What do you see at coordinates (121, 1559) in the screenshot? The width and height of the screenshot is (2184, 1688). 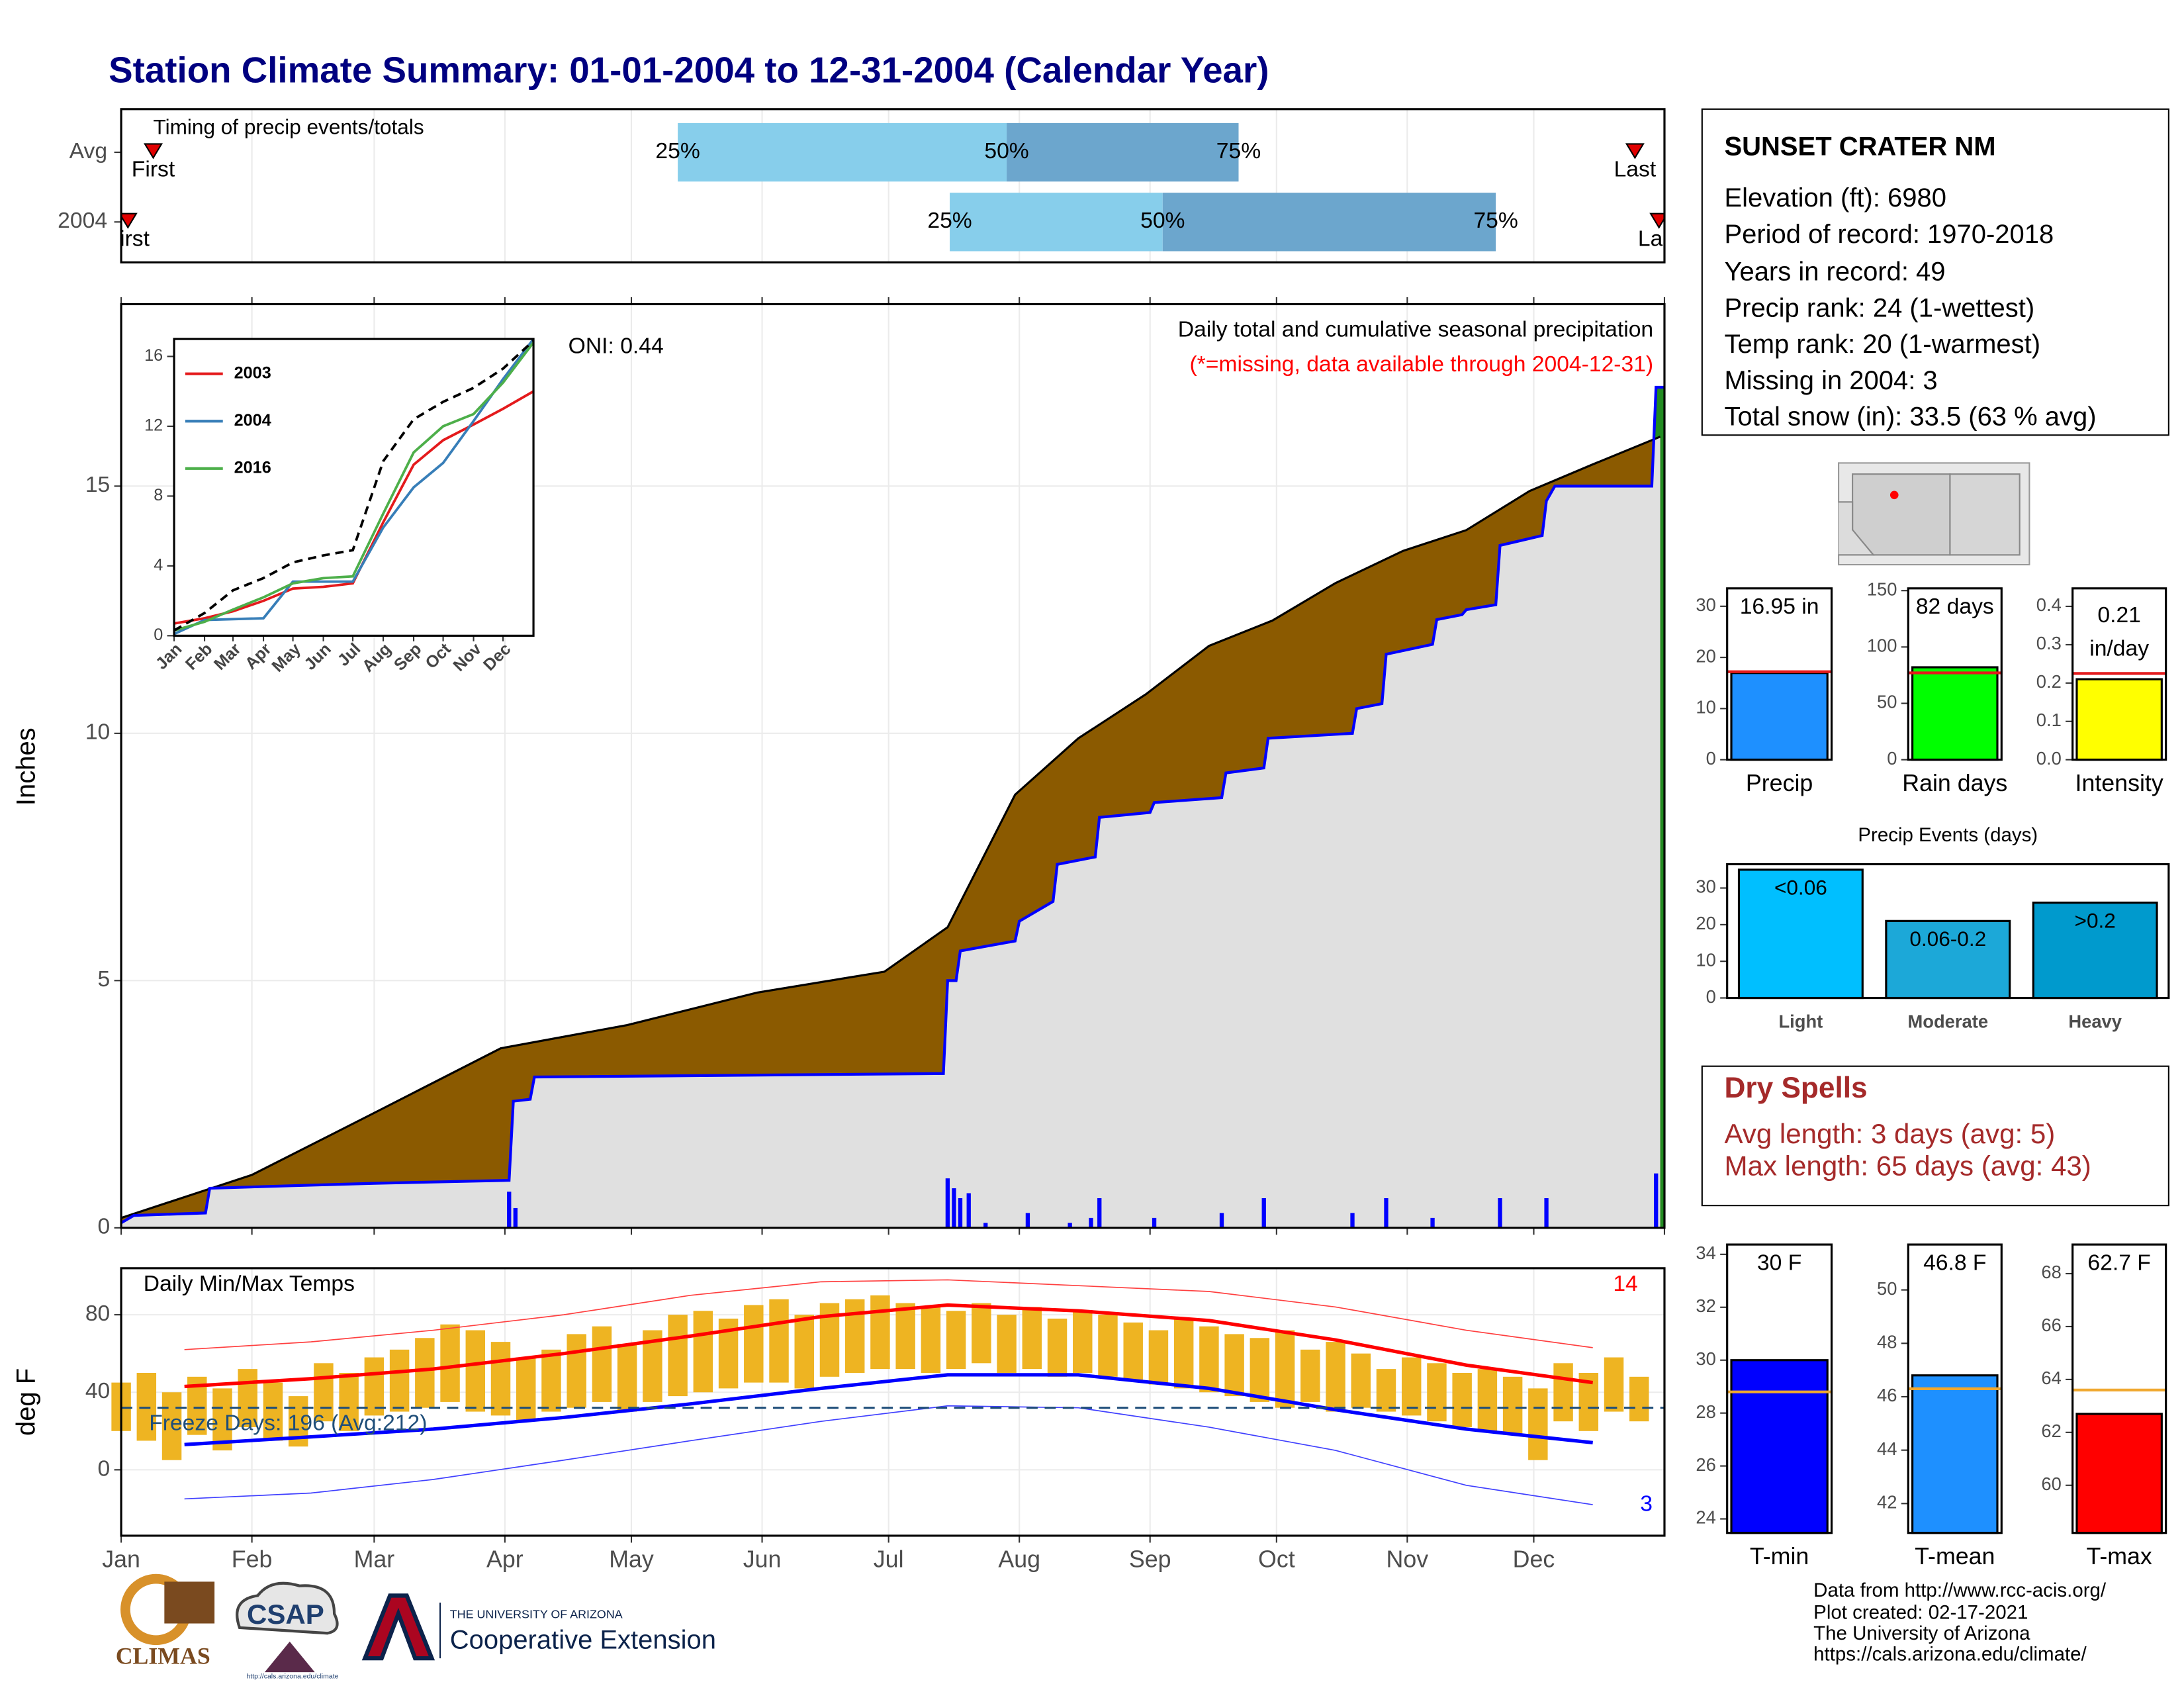 I see `x-tick-label: Jan` at bounding box center [121, 1559].